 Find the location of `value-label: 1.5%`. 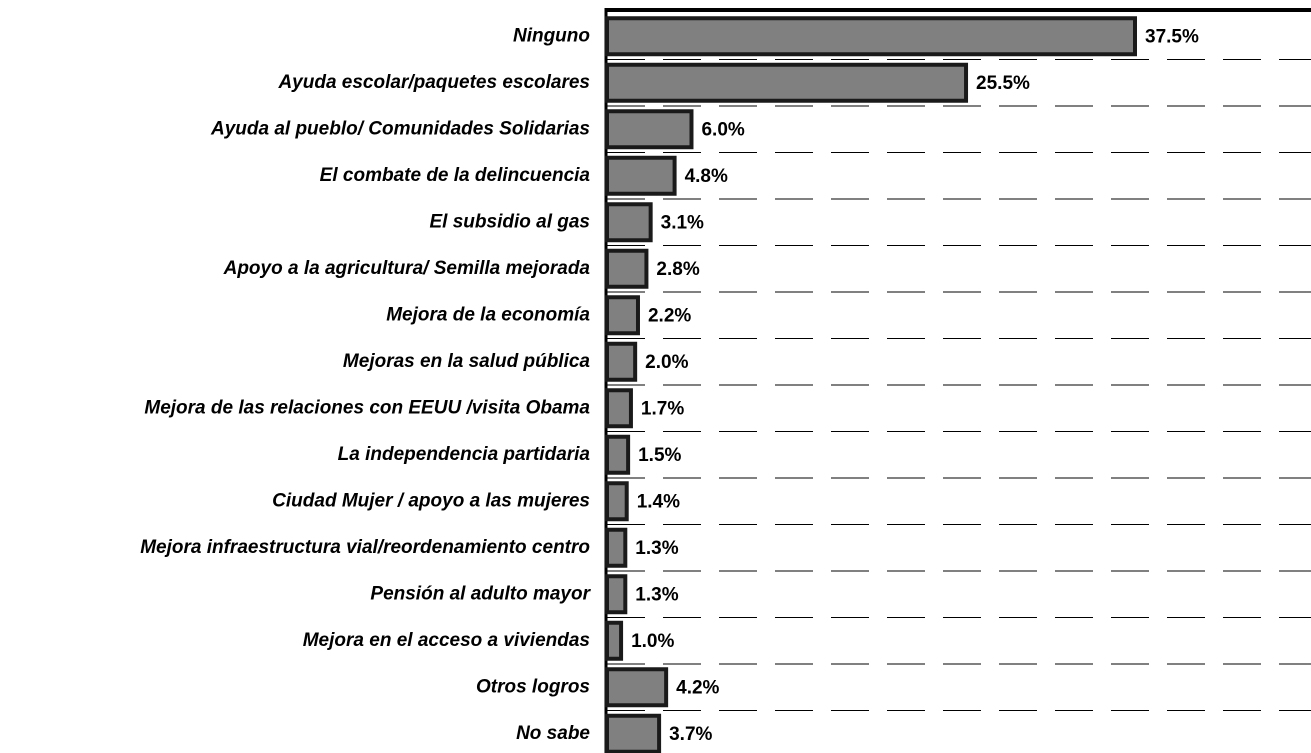

value-label: 1.5% is located at coordinates (659, 455).